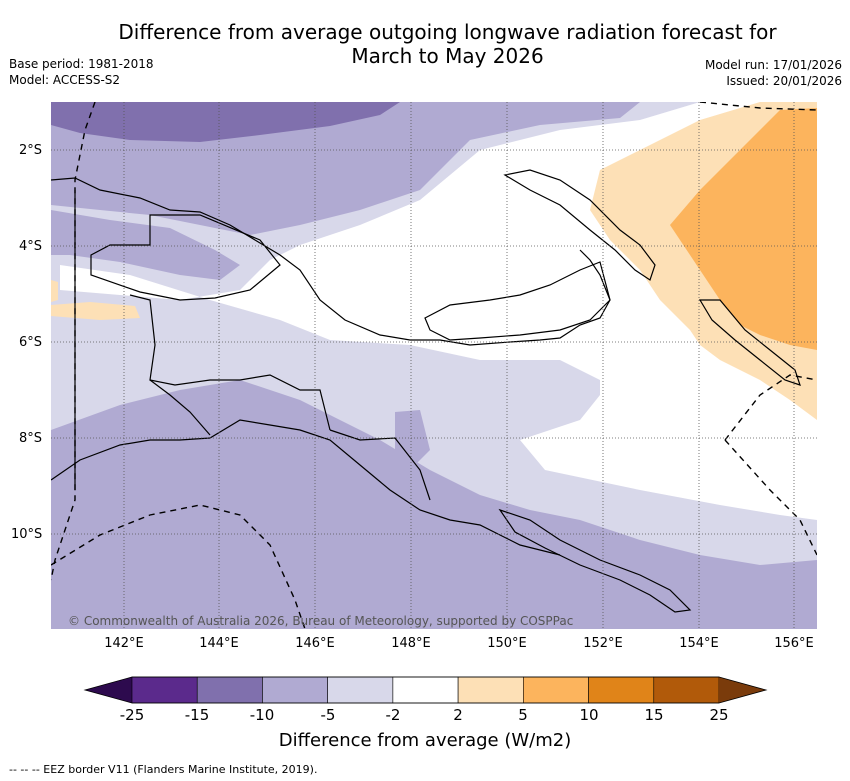 Image resolution: width=850 pixels, height=781 pixels. Describe the element at coordinates (743, 229) in the screenshot. I see `band-orange` at that location.